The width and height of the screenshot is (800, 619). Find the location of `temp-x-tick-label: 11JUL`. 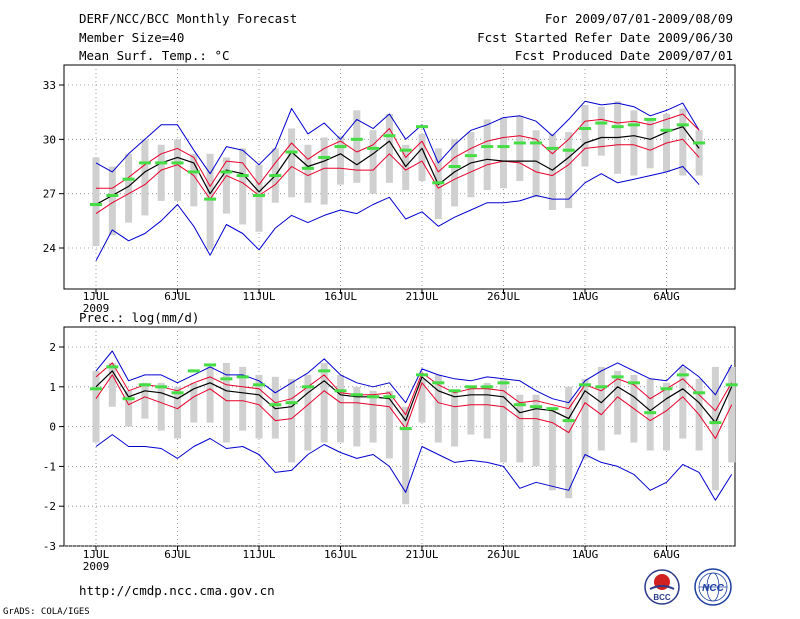

temp-x-tick-label: 11JUL is located at coordinates (258, 296).